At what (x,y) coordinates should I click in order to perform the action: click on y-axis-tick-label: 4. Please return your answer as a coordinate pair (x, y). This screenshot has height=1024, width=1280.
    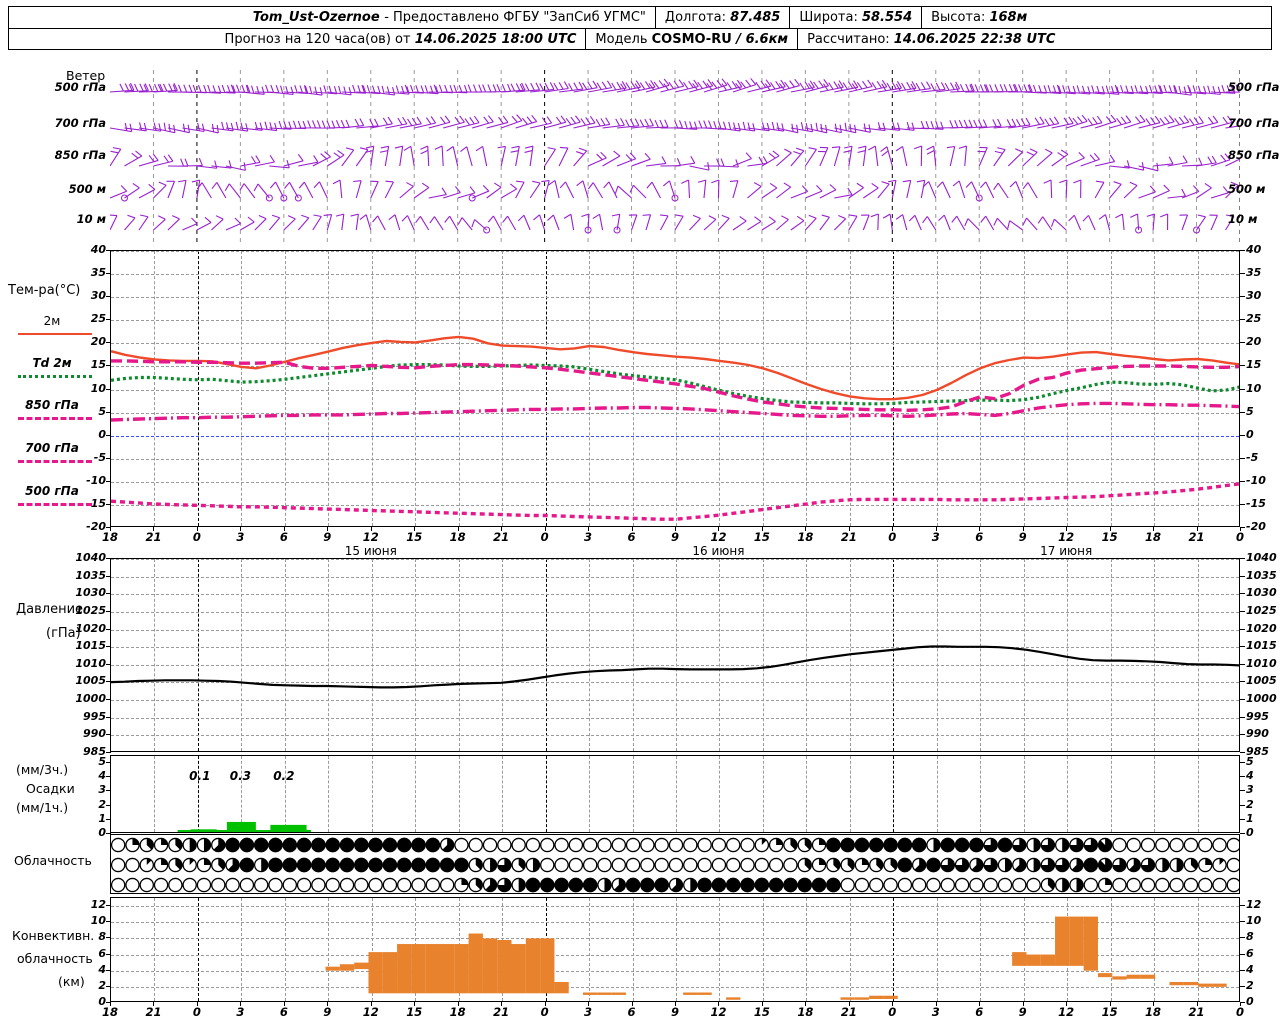
    Looking at the image, I should click on (102, 969).